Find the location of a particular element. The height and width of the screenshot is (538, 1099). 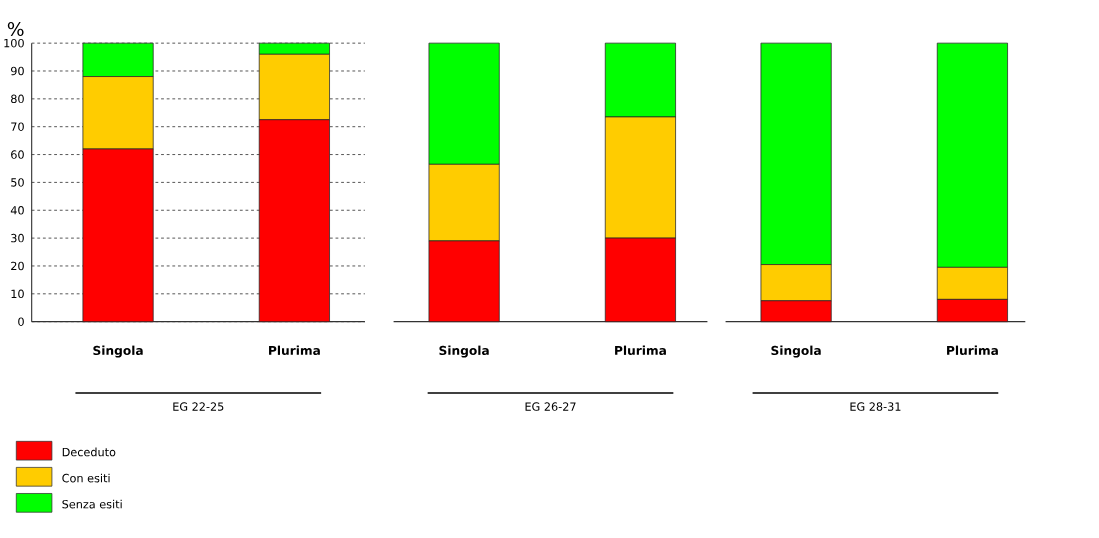

x-axis-title: EG 28-31 is located at coordinates (875, 406).